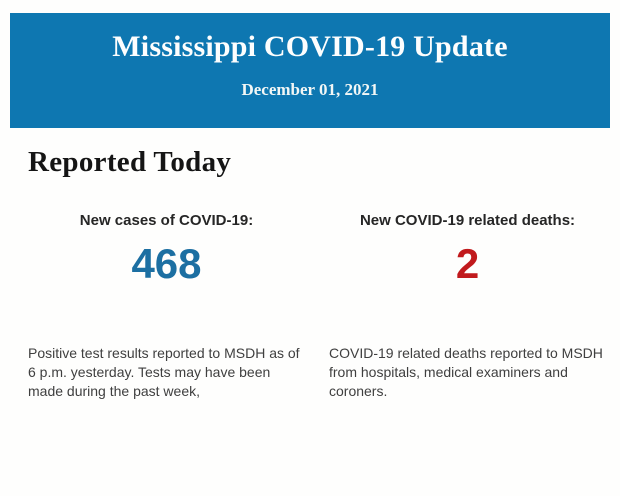 This screenshot has width=620, height=496. What do you see at coordinates (166, 220) in the screenshot?
I see `new-cases-label: New cases of COVID-19:` at bounding box center [166, 220].